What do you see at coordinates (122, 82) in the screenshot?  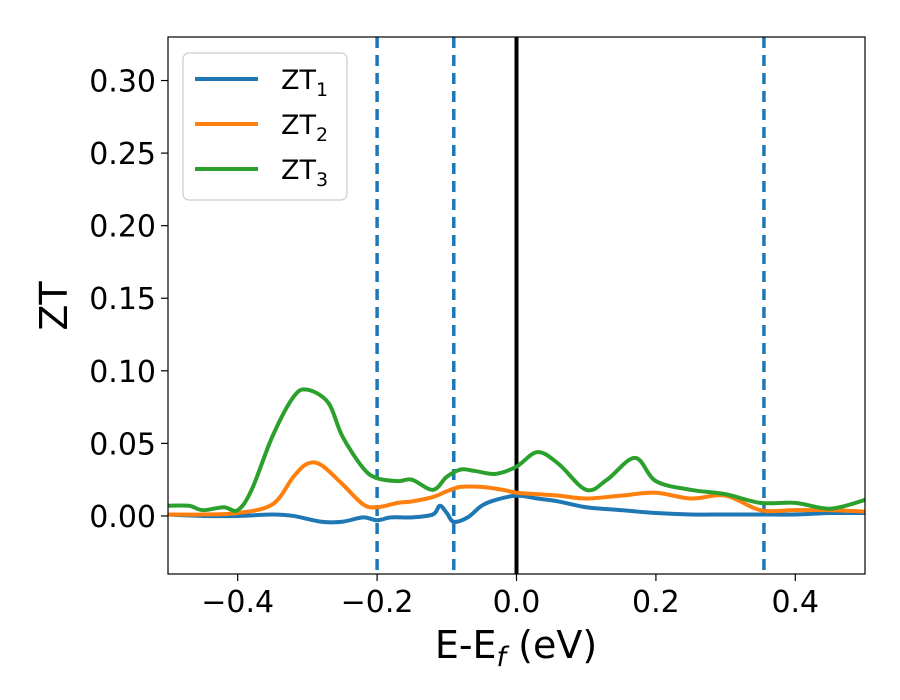 I see `y-tick-label: 0.30` at bounding box center [122, 82].